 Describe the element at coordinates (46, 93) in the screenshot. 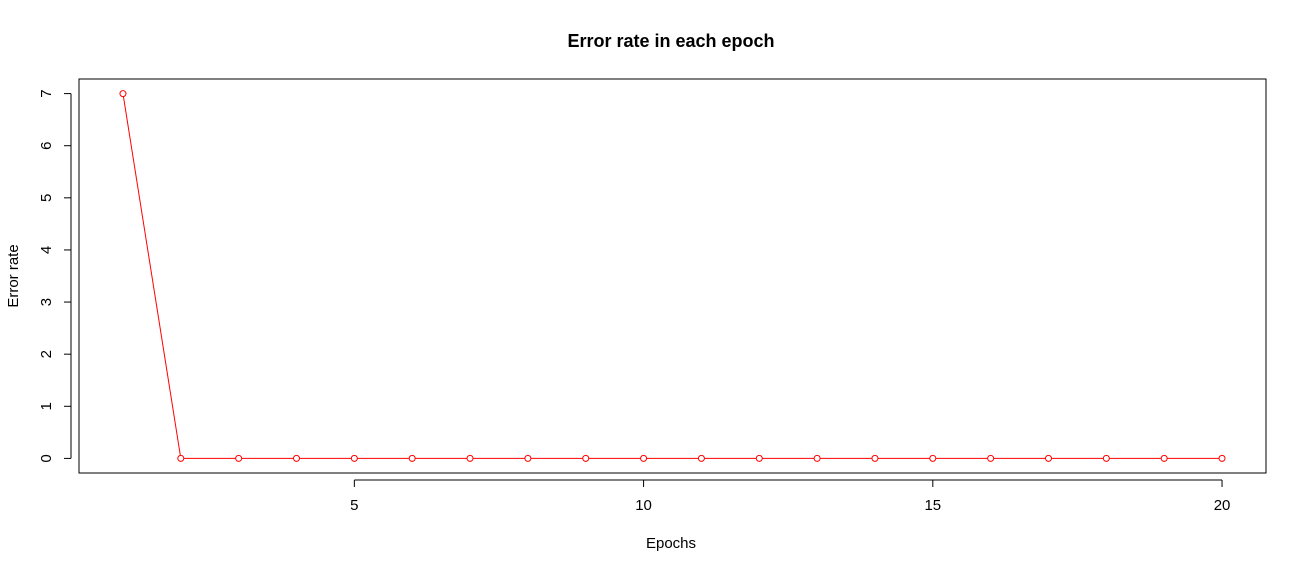

I see `y-tick-label: 7` at that location.